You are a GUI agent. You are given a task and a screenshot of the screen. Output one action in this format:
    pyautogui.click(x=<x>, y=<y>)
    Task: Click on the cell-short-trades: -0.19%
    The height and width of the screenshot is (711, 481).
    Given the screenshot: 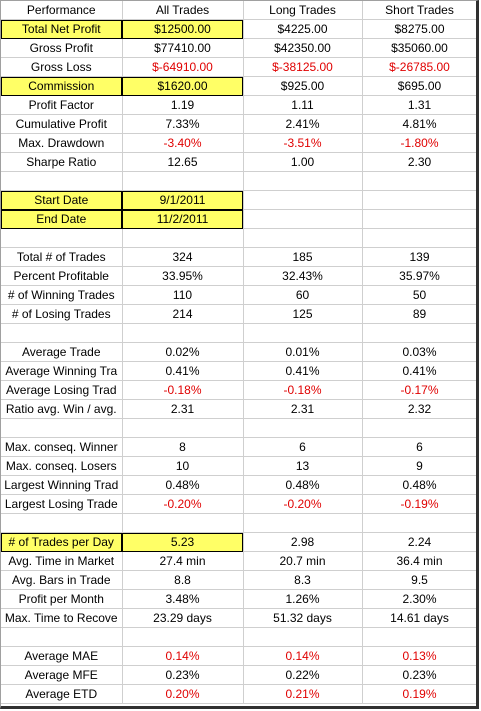 What is the action you would take?
    pyautogui.click(x=419, y=504)
    